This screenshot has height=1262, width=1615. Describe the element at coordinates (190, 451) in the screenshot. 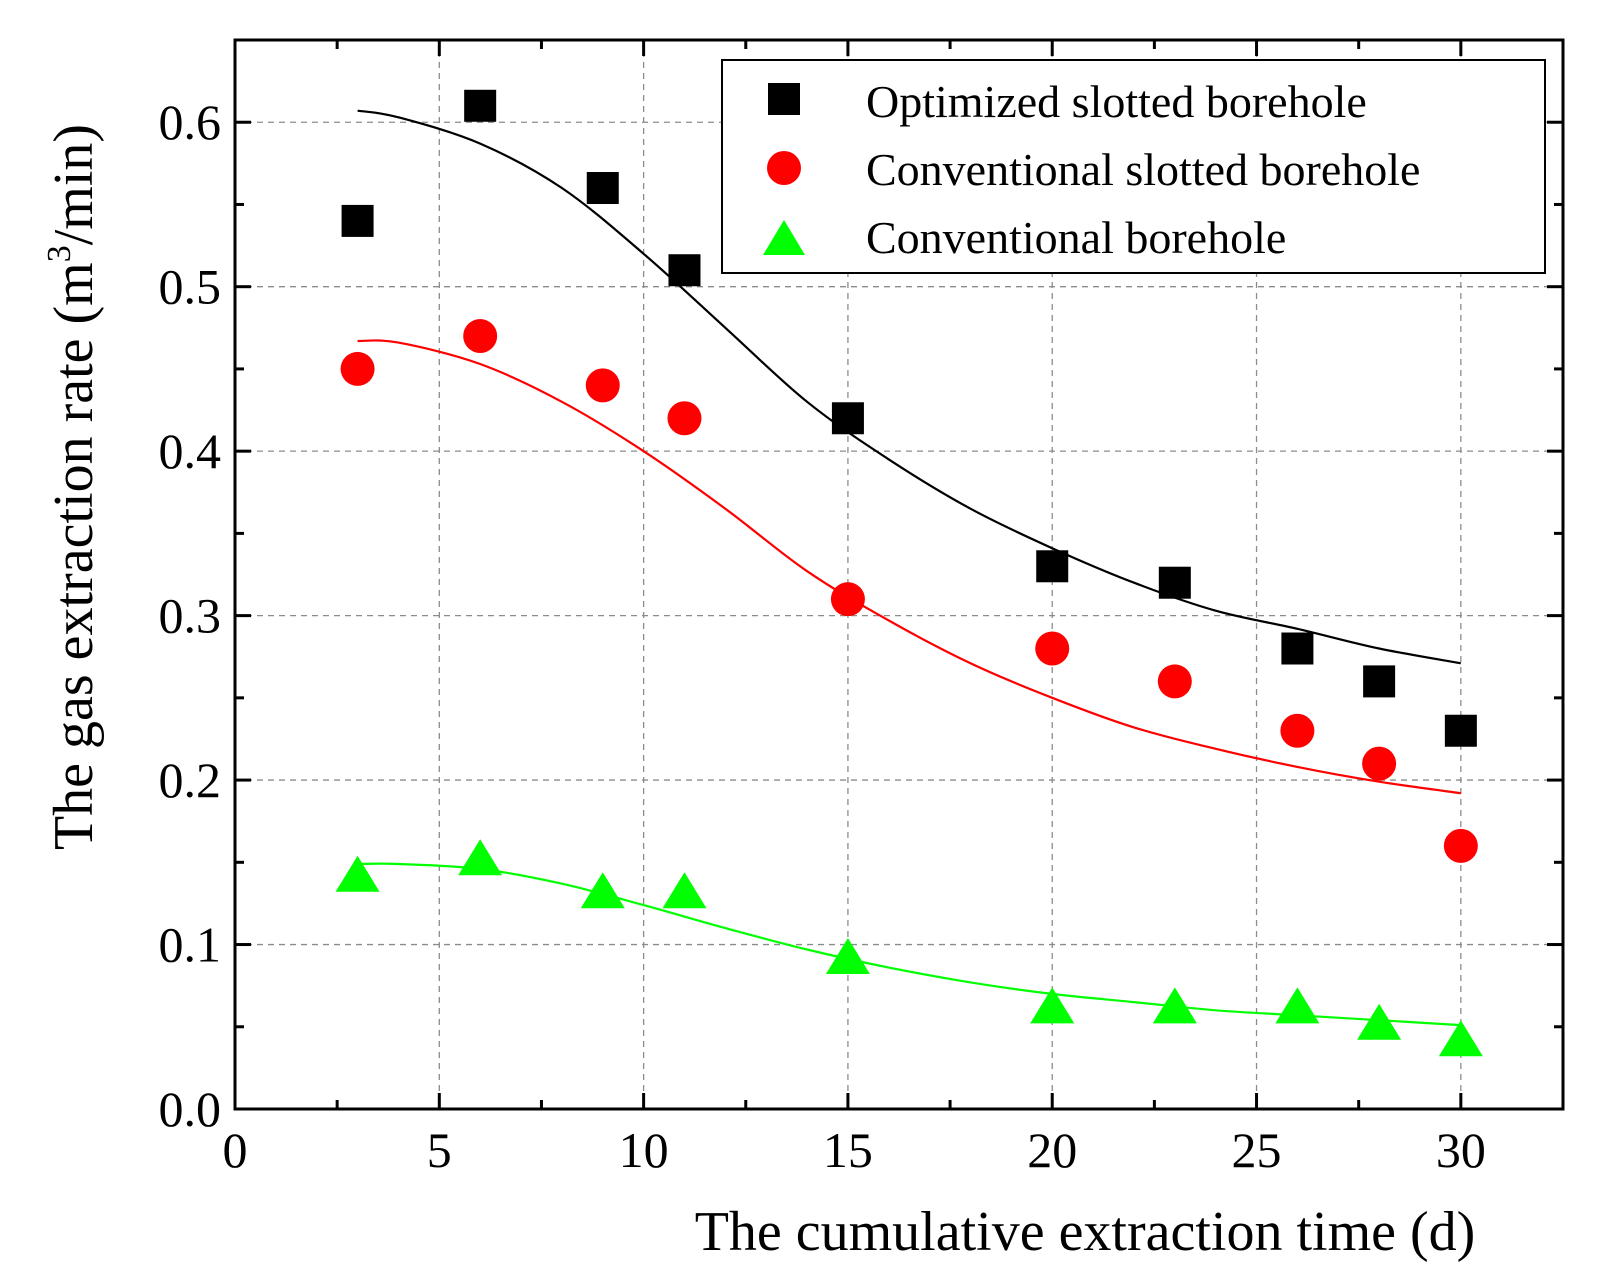

I see `y-tick-label: 0.4` at that location.